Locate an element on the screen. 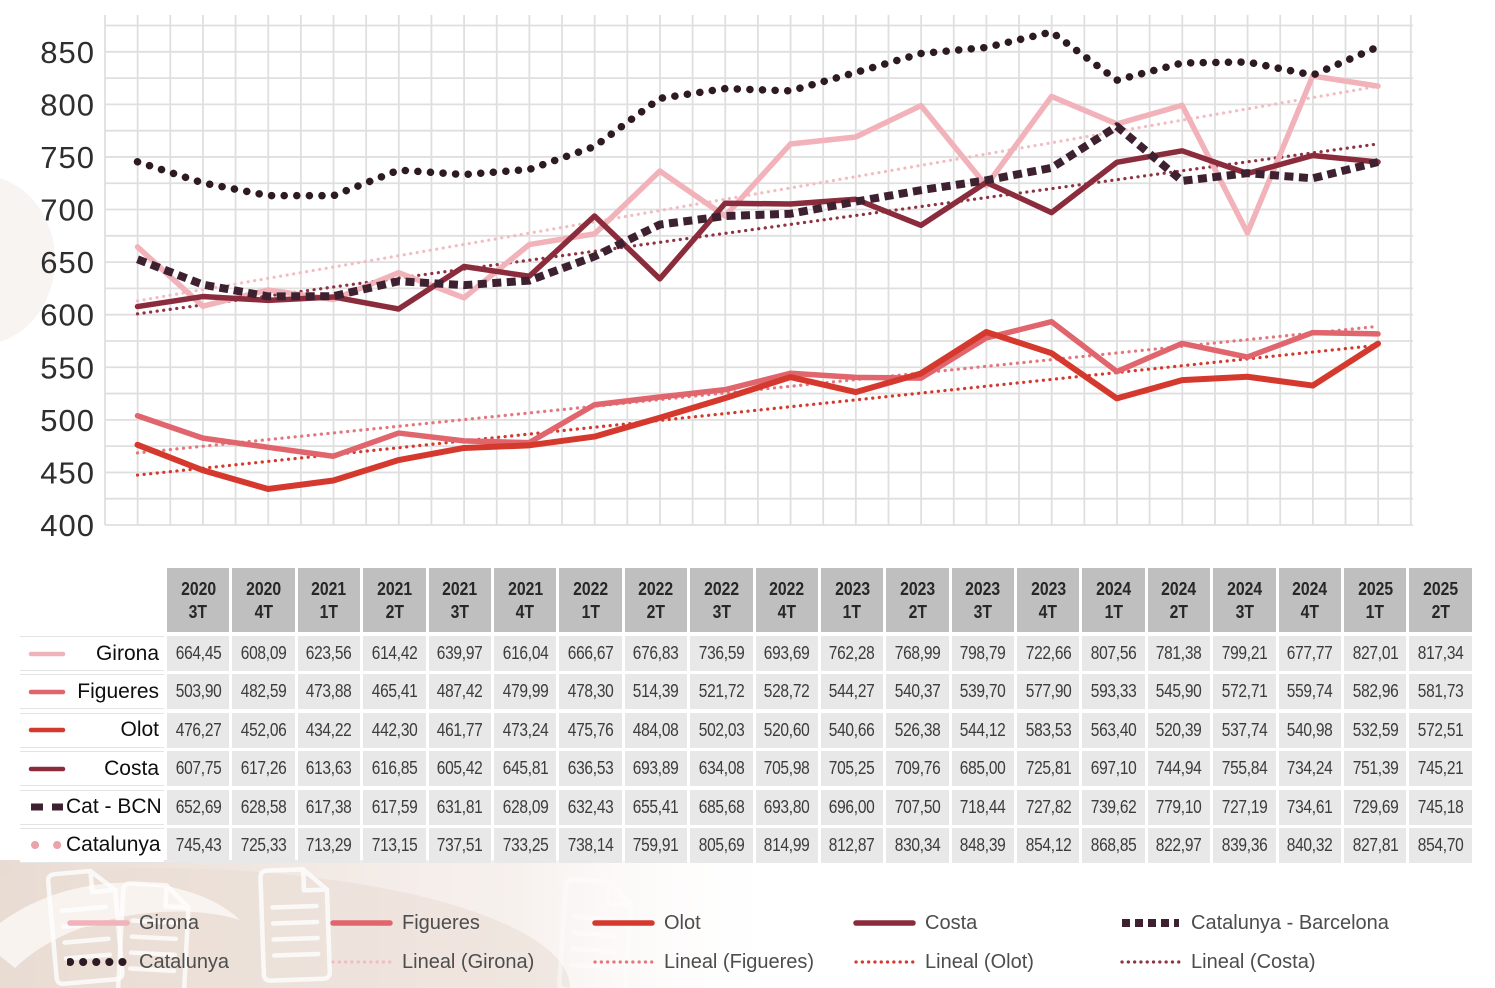 The width and height of the screenshot is (1495, 988). legend-item-lineal-figueres: Lineal (Figueres) is located at coordinates (703, 962).